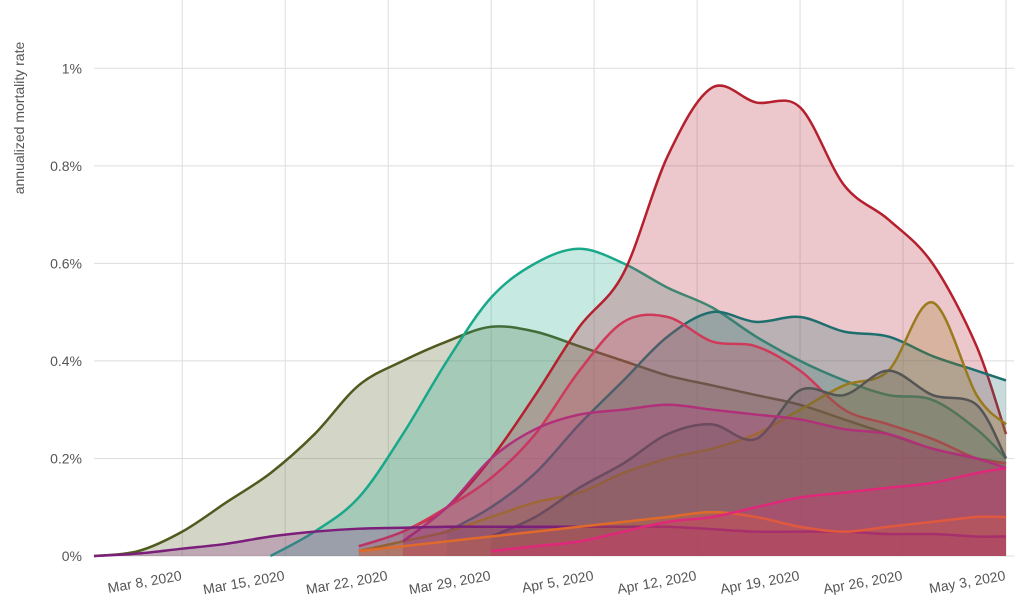 The image size is (1024, 612). What do you see at coordinates (66, 361) in the screenshot?
I see `y-tick-label: 0.4%` at bounding box center [66, 361].